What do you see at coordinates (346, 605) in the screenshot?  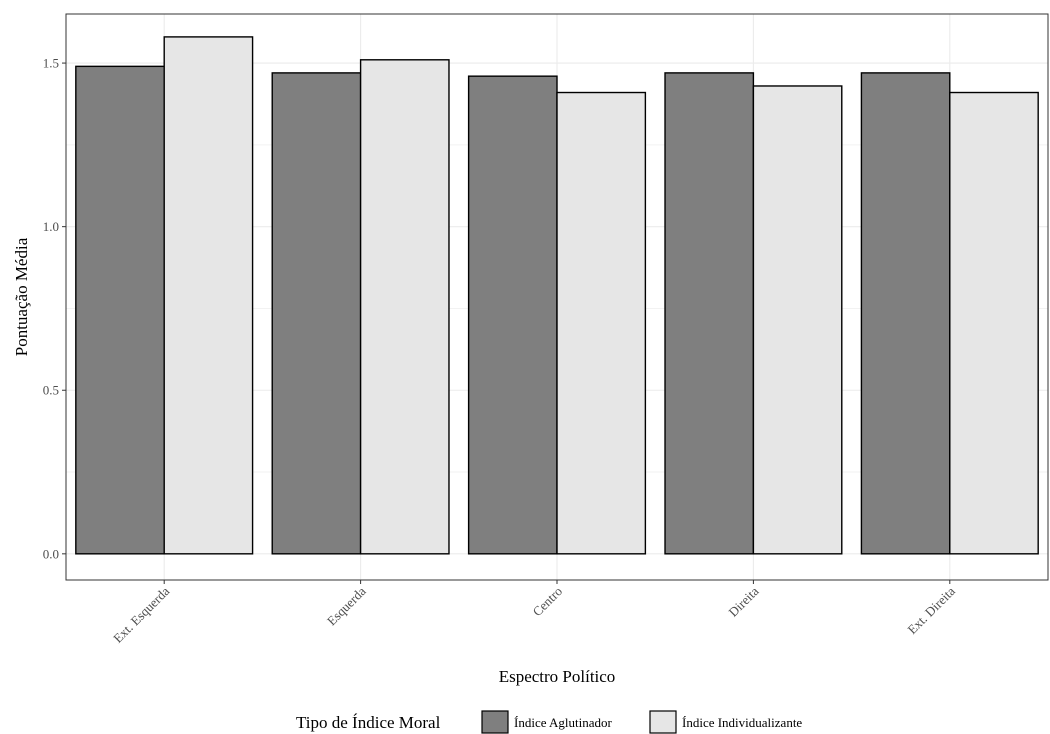 I see `x-tick-label: Esquerda` at bounding box center [346, 605].